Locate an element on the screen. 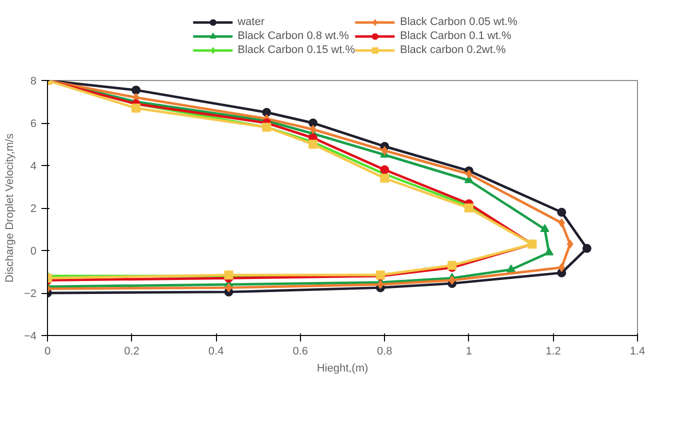 The height and width of the screenshot is (422, 678). y-tick-label: 8 is located at coordinates (33, 82).